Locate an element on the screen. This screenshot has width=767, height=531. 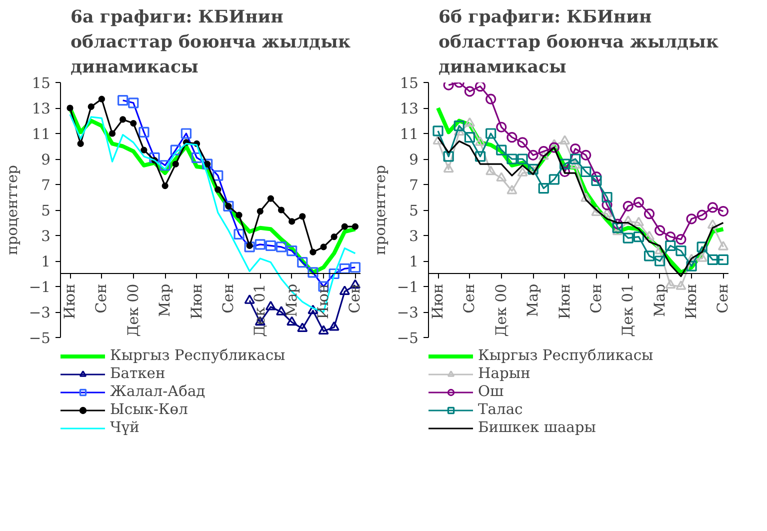
y-tick-label: 13 is located at coordinates (409, 109).